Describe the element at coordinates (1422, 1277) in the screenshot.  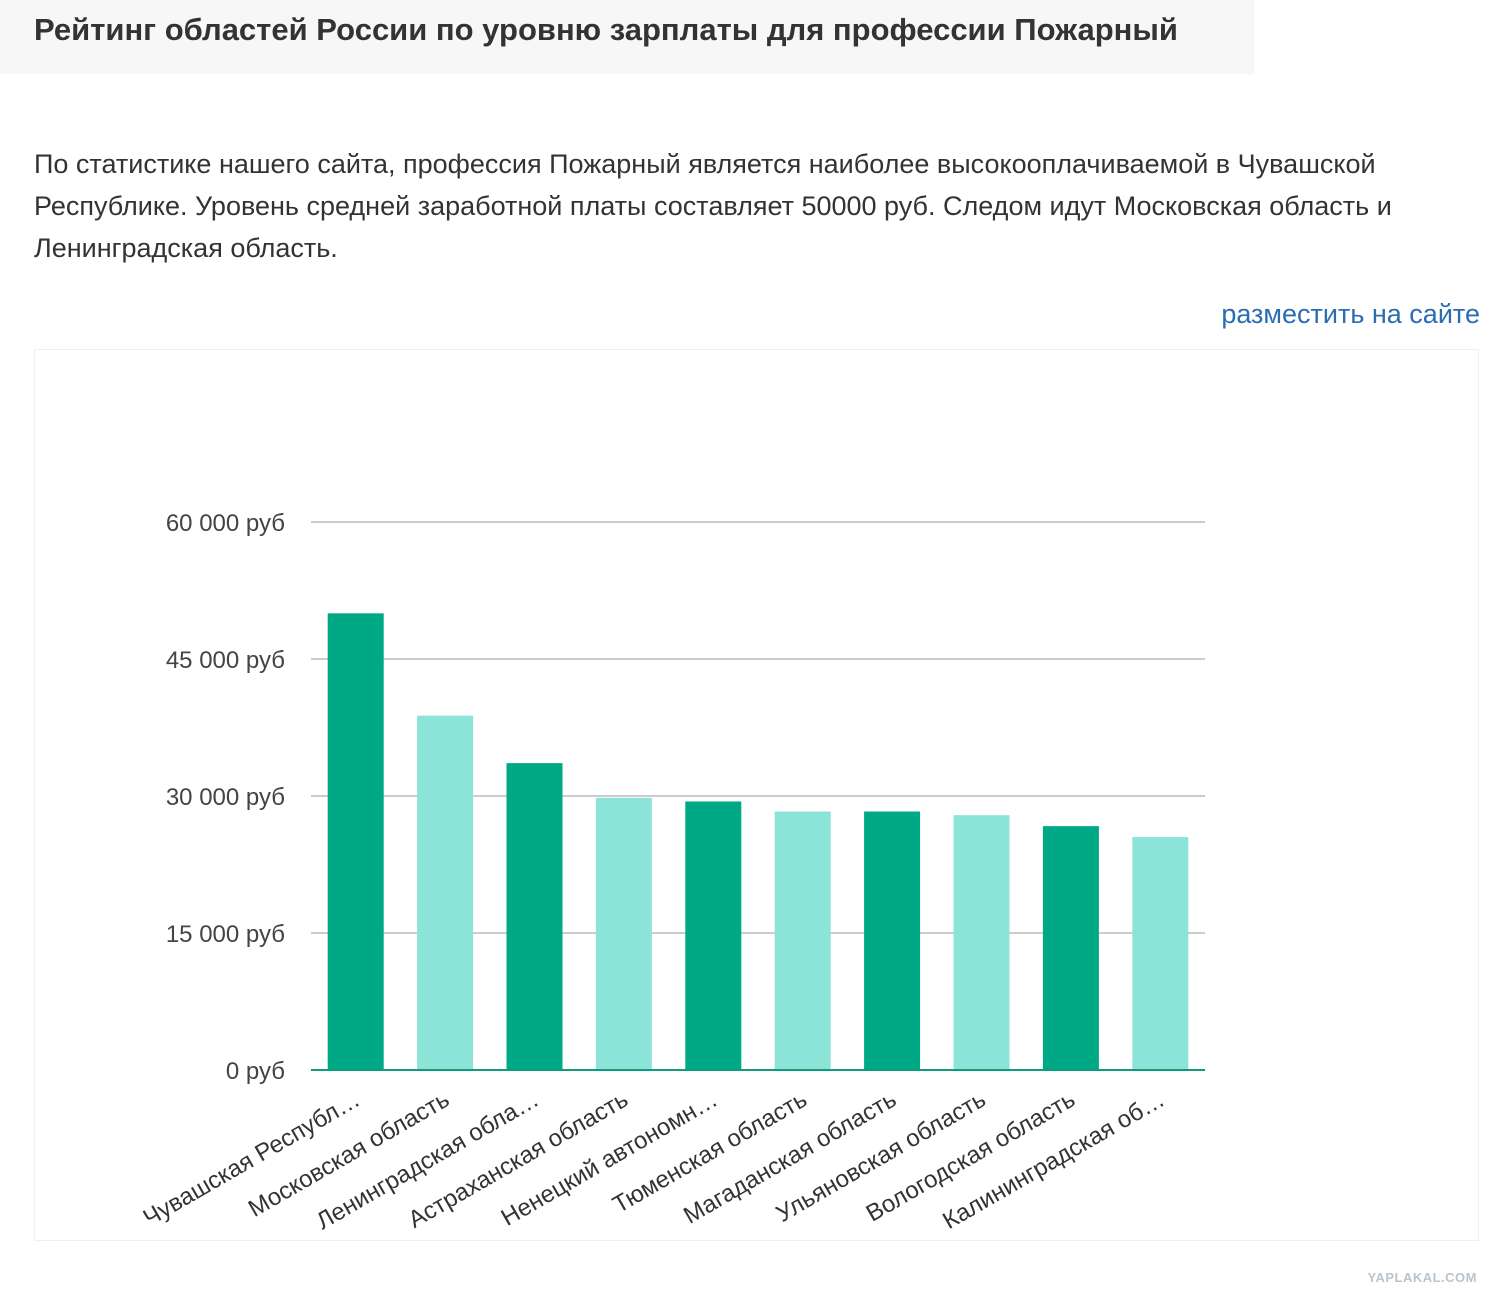
I see `watermark-logo: YAPLAKAL.COM` at that location.